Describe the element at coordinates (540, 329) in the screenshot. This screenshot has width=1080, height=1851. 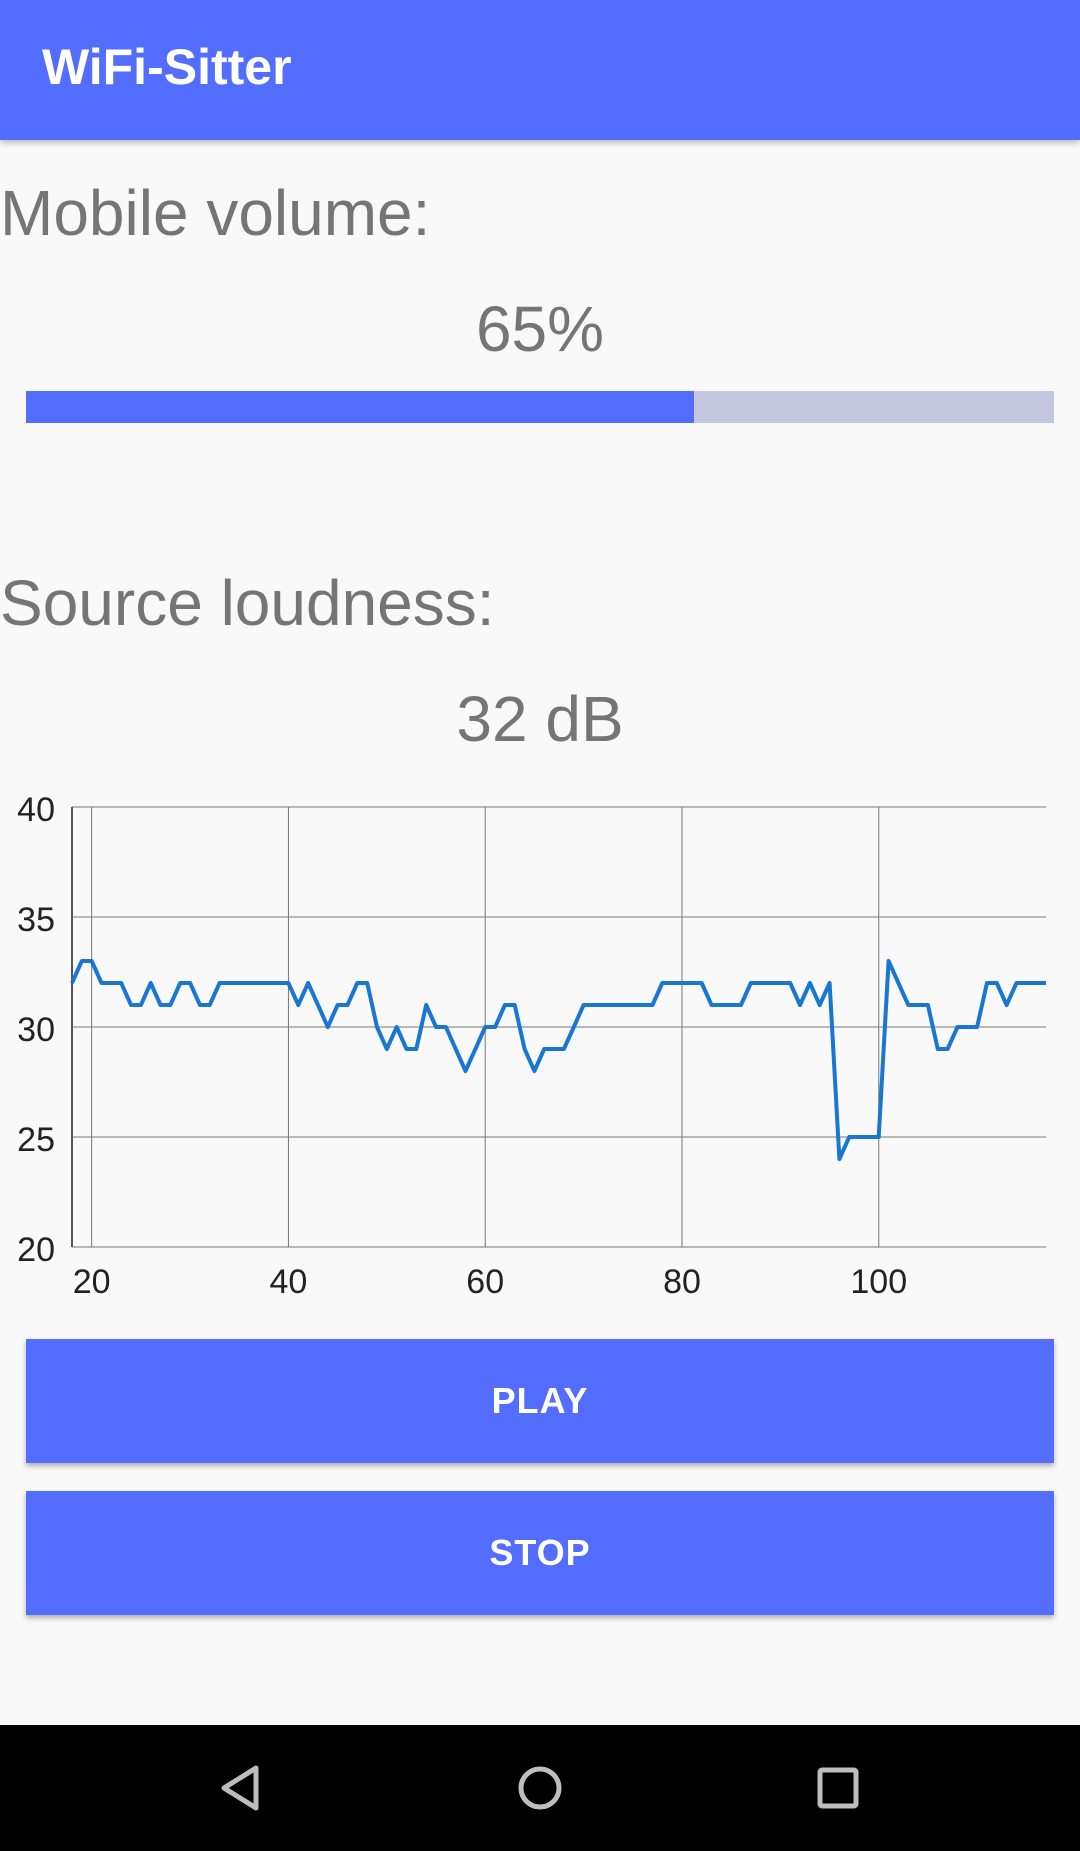
I see `mobile-volume-value: 65%` at that location.